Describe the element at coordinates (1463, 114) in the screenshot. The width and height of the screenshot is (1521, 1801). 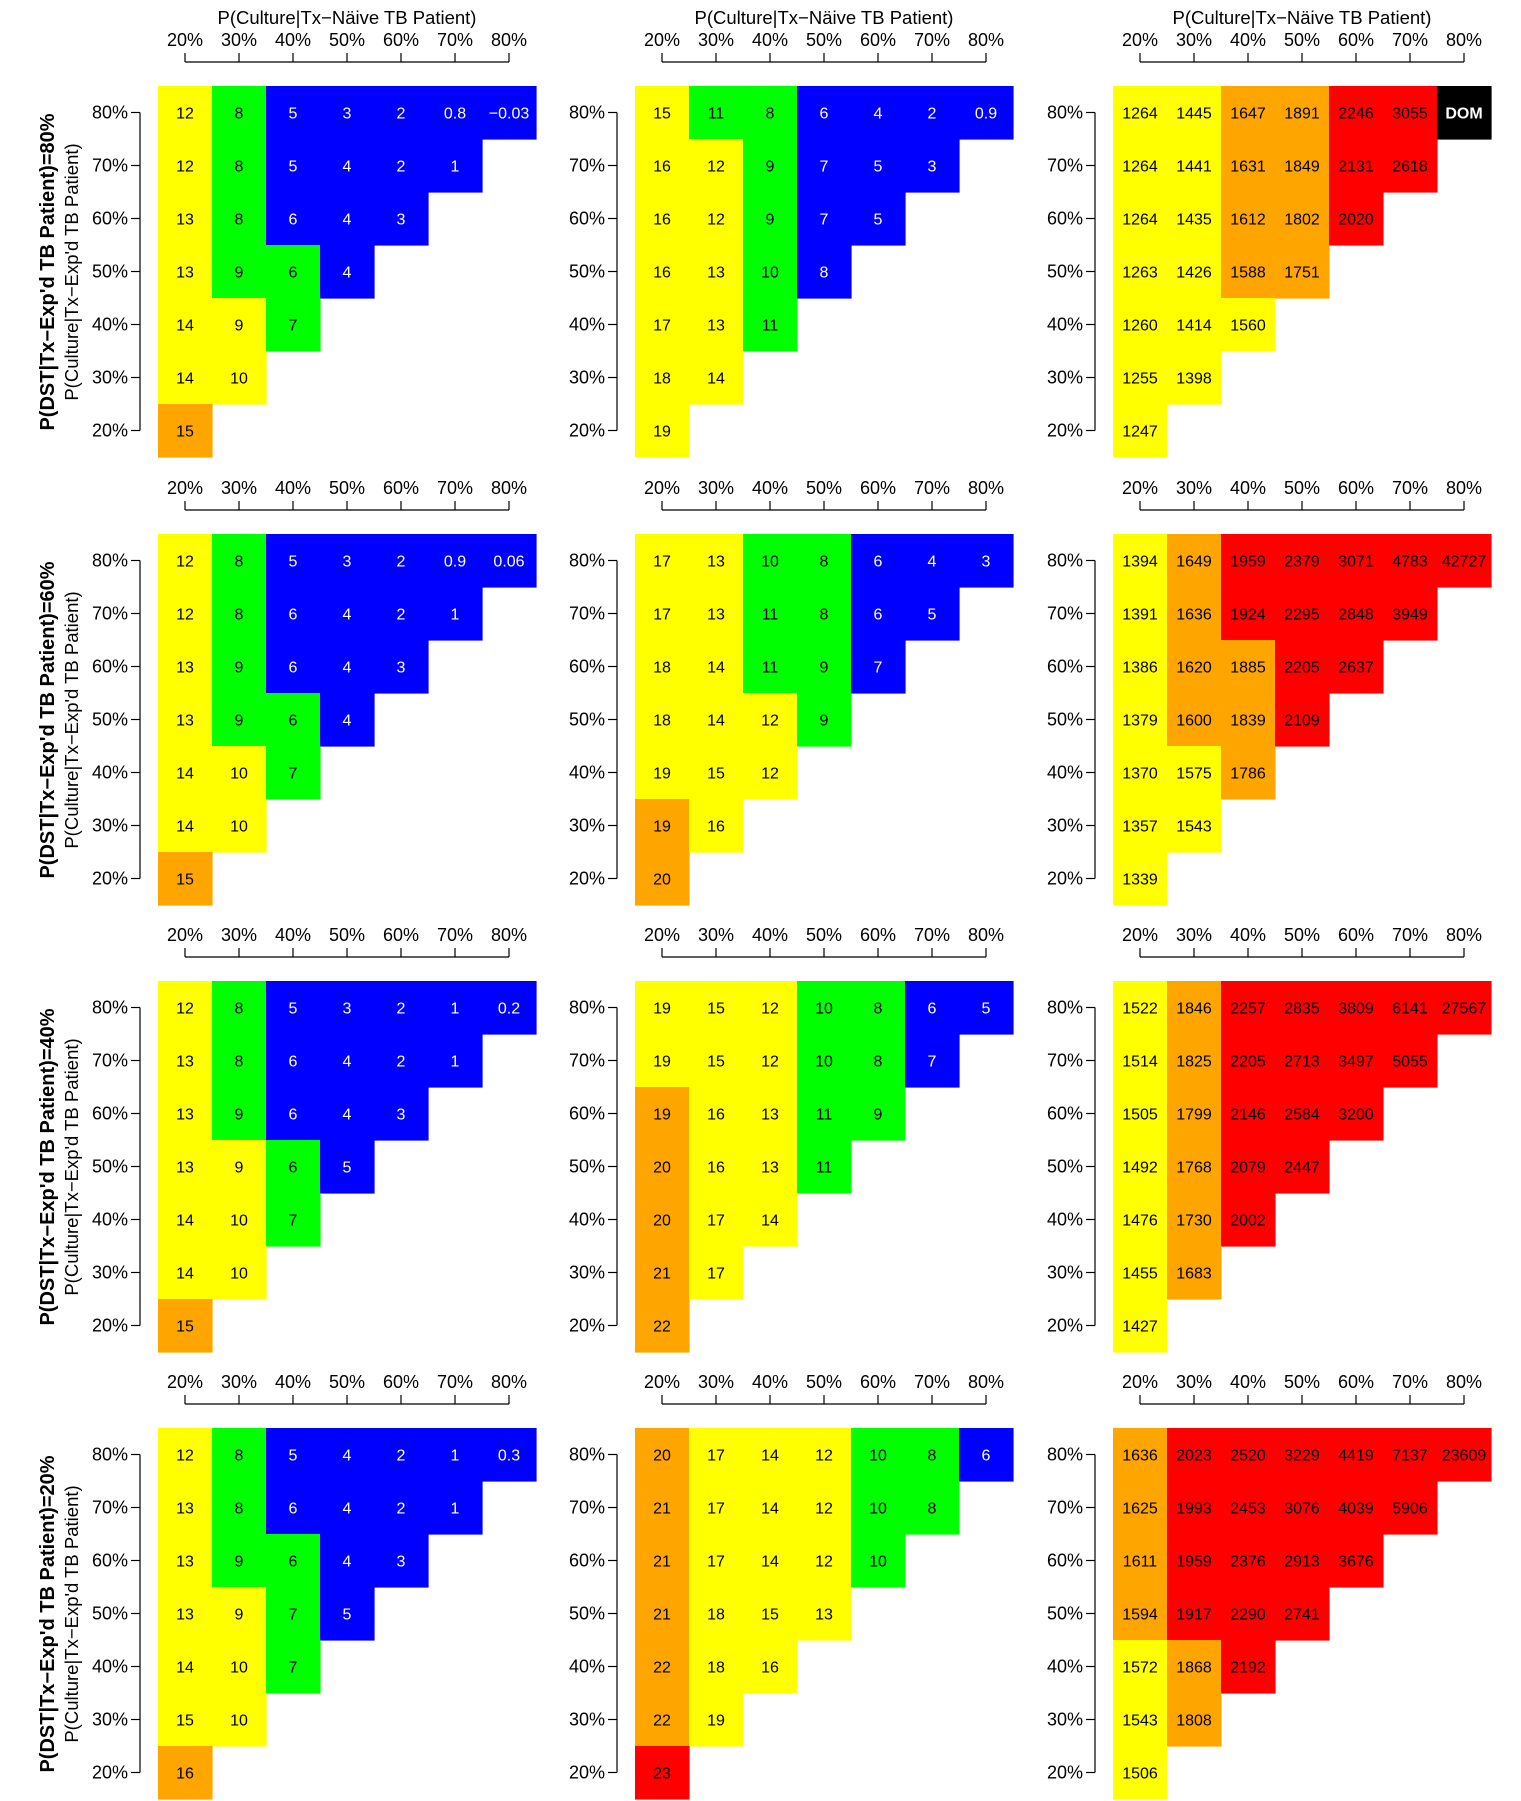
I see `cell-label: DOM` at that location.